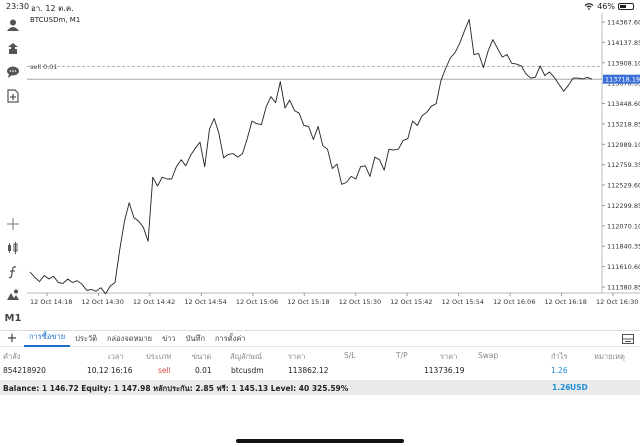 This screenshot has width=640, height=447. Describe the element at coordinates (13, 295) in the screenshot. I see `objects-icon` at that location.